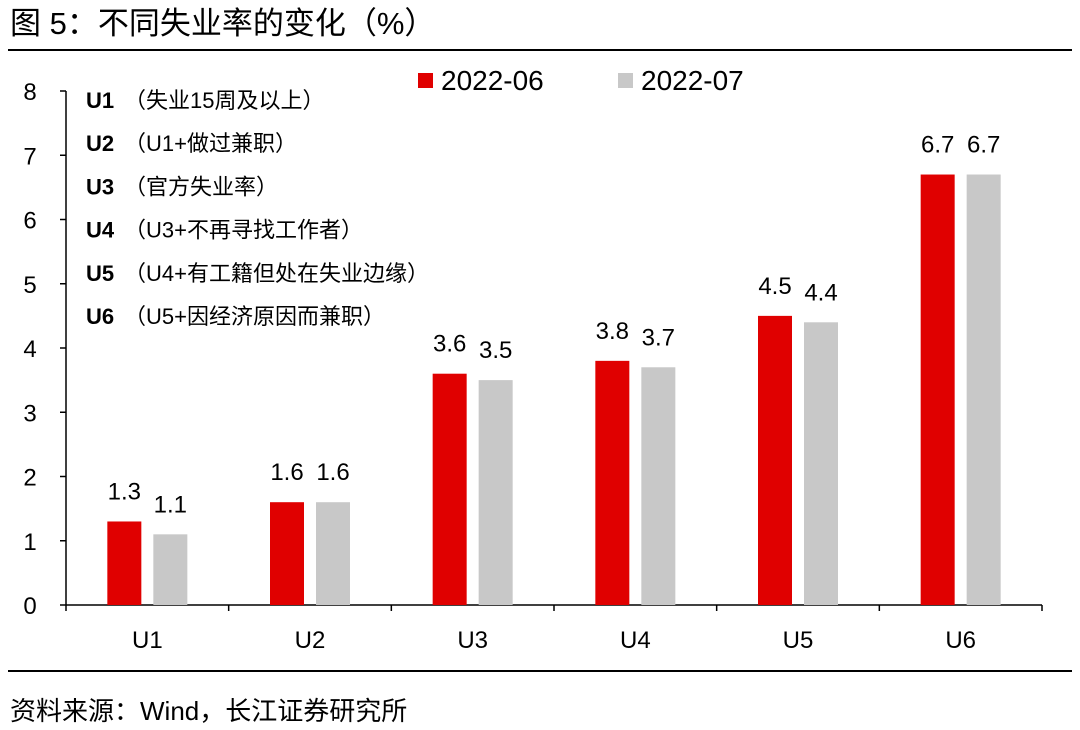  I want to click on y-tick-label: 3, so click(29, 413).